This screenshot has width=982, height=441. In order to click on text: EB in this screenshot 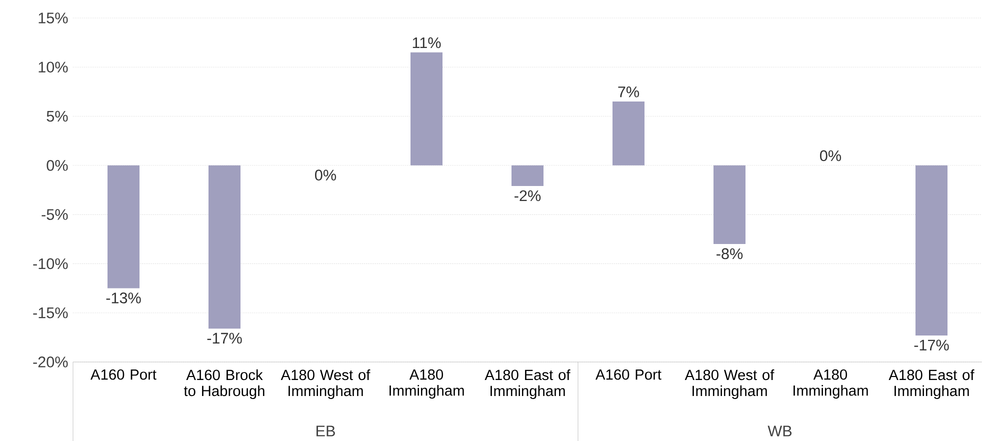, I will do `click(325, 431)`.